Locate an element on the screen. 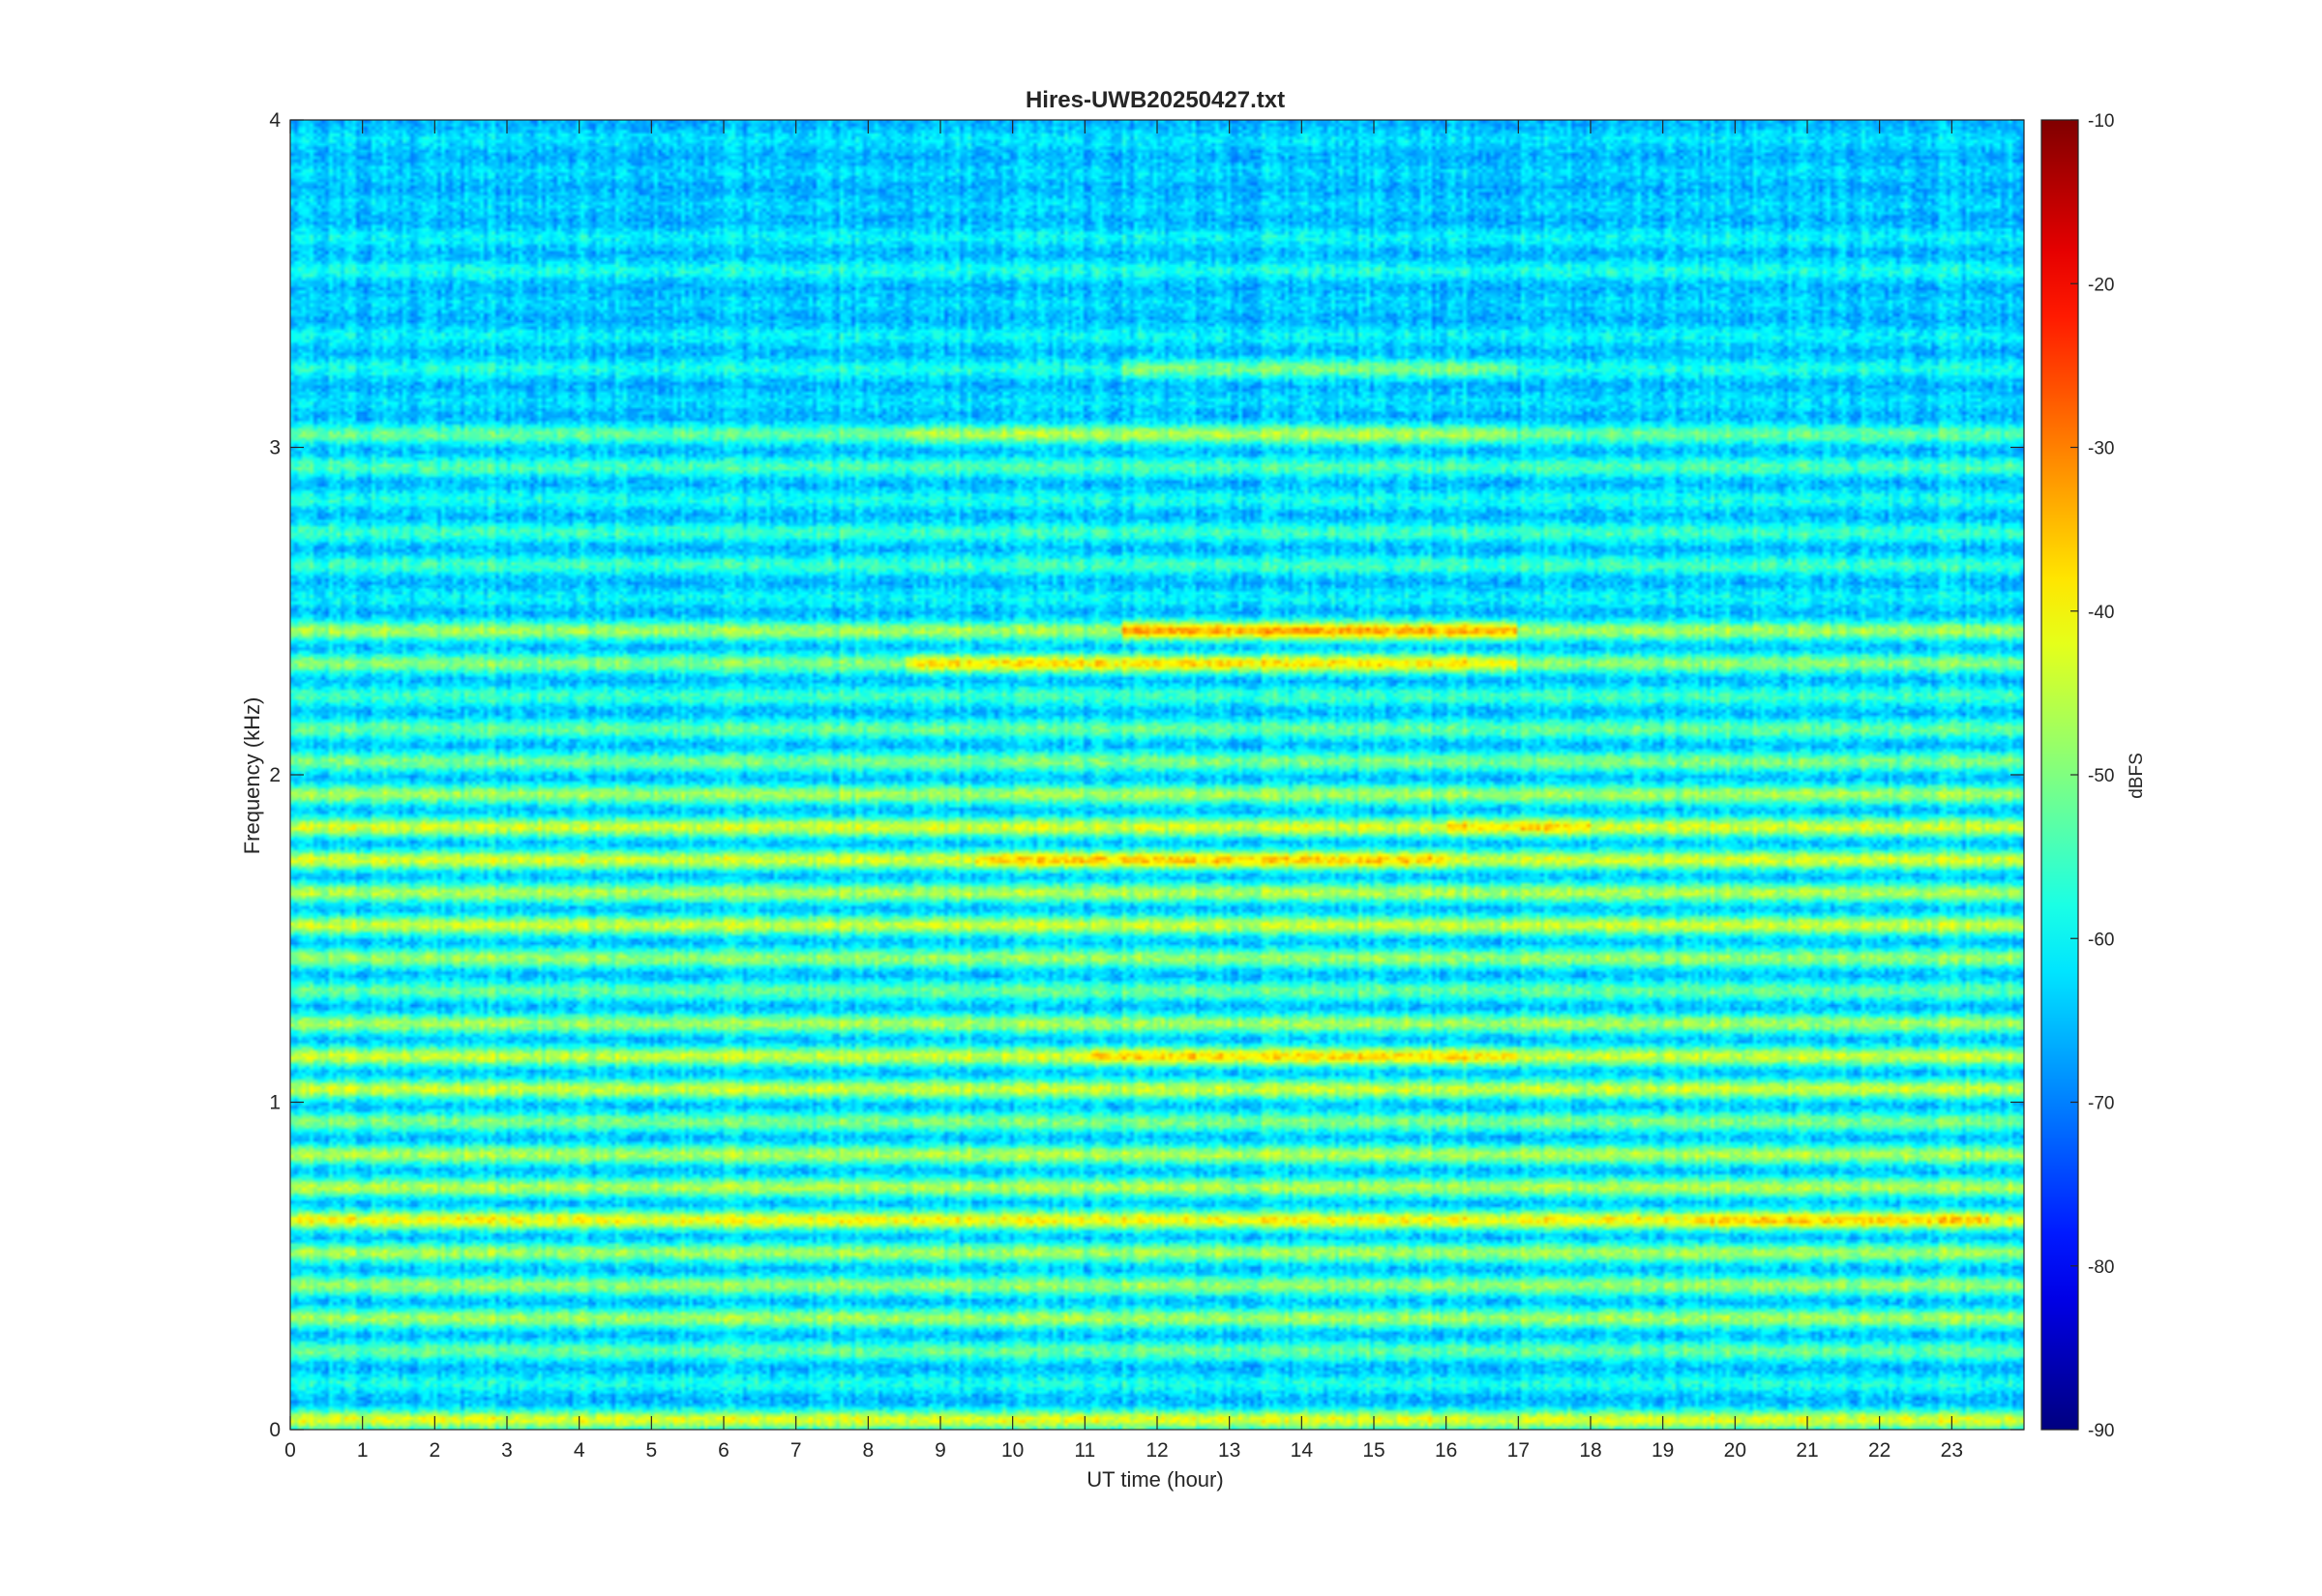  y-axis-label: Frequency (kHz) is located at coordinates (252, 776).